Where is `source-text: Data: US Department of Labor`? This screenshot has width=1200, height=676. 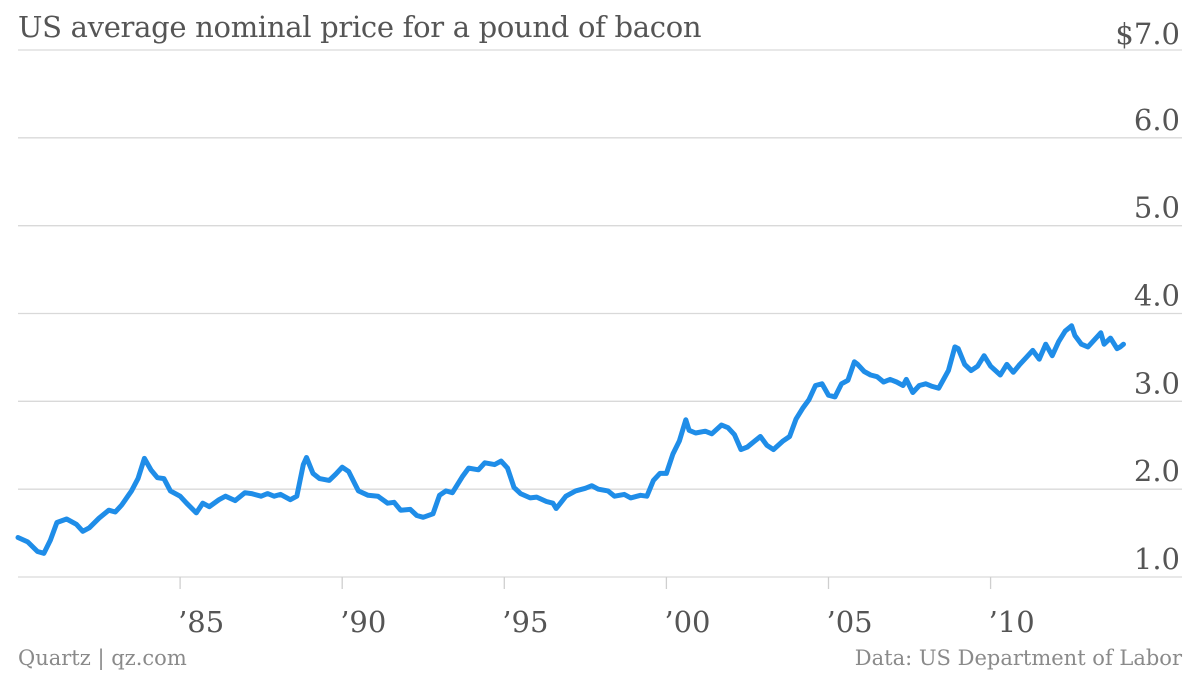
source-text: Data: US Department of Labor is located at coordinates (1018, 658).